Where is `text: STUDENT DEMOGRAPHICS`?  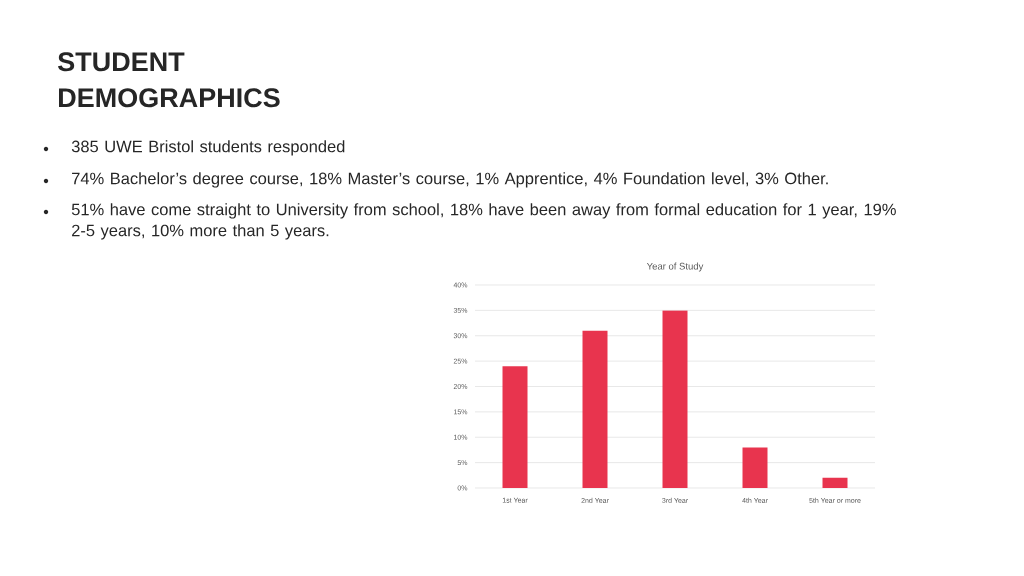
text: STUDENT DEMOGRAPHICS is located at coordinates (168, 80).